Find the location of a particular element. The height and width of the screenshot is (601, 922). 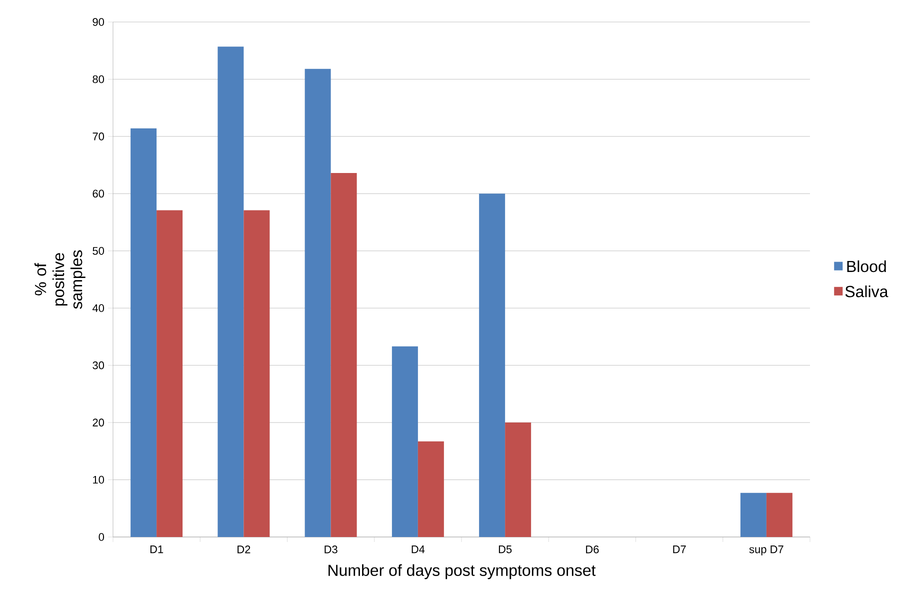

y-tick-label: 90 is located at coordinates (98, 22).